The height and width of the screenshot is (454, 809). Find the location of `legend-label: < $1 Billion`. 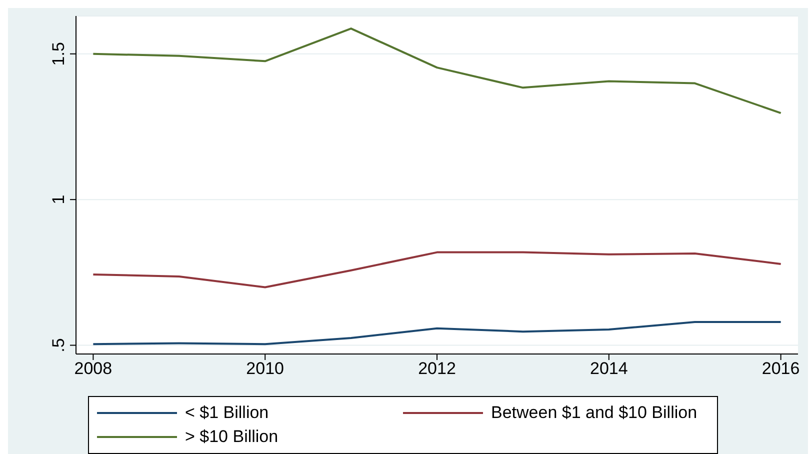

legend-label: < $1 Billion is located at coordinates (227, 413).